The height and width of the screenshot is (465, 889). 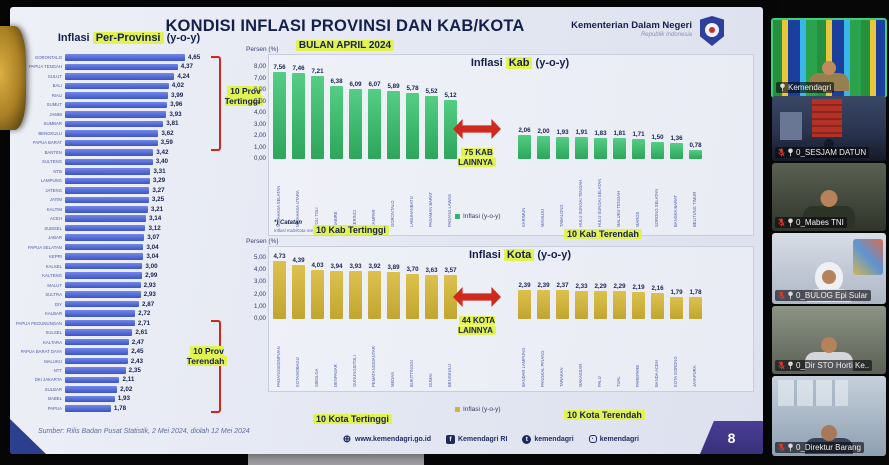 What do you see at coordinates (132, 190) in the screenshot?
I see `province-row: JATENG 3,27` at bounding box center [132, 190].